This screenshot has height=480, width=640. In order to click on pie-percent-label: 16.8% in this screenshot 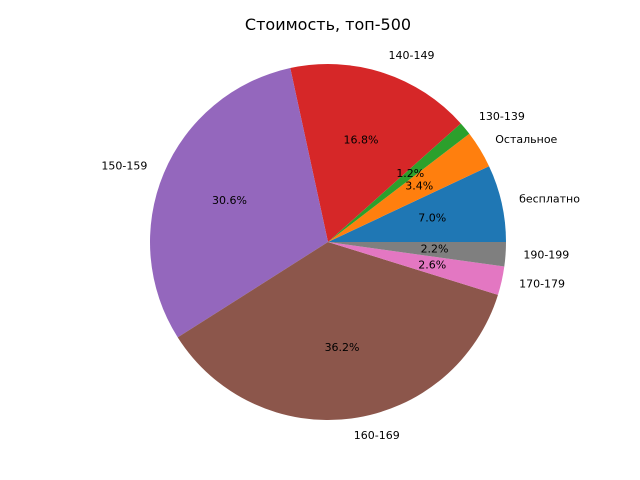, I will do `click(361, 139)`.